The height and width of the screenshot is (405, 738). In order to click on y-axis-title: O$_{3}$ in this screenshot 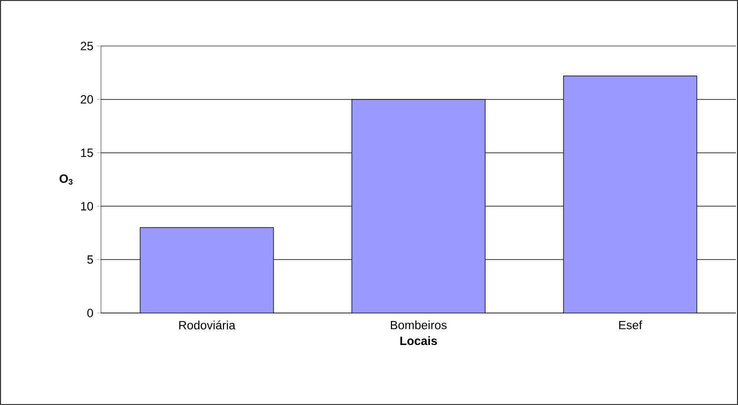, I will do `click(66, 179)`.